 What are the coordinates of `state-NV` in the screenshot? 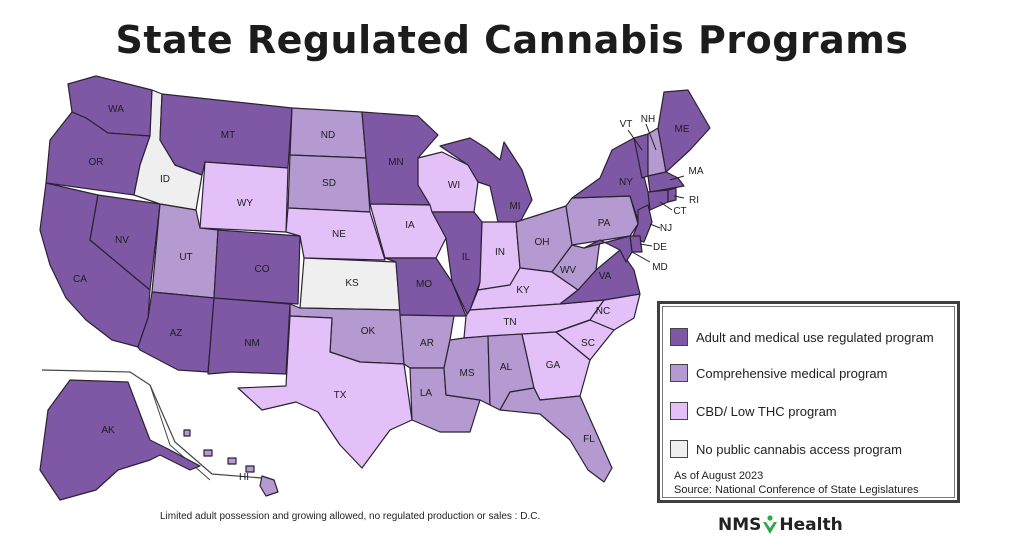 It's located at (125, 242).